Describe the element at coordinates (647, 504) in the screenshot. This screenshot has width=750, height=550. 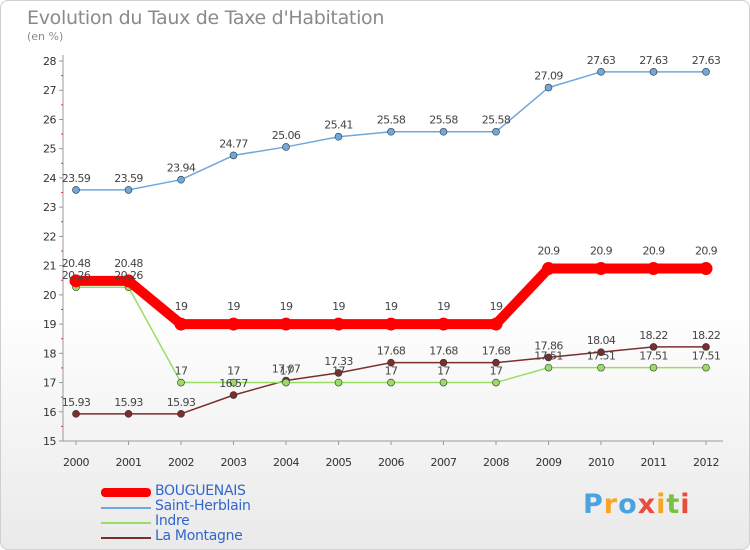
I see `logo-letter: x` at that location.